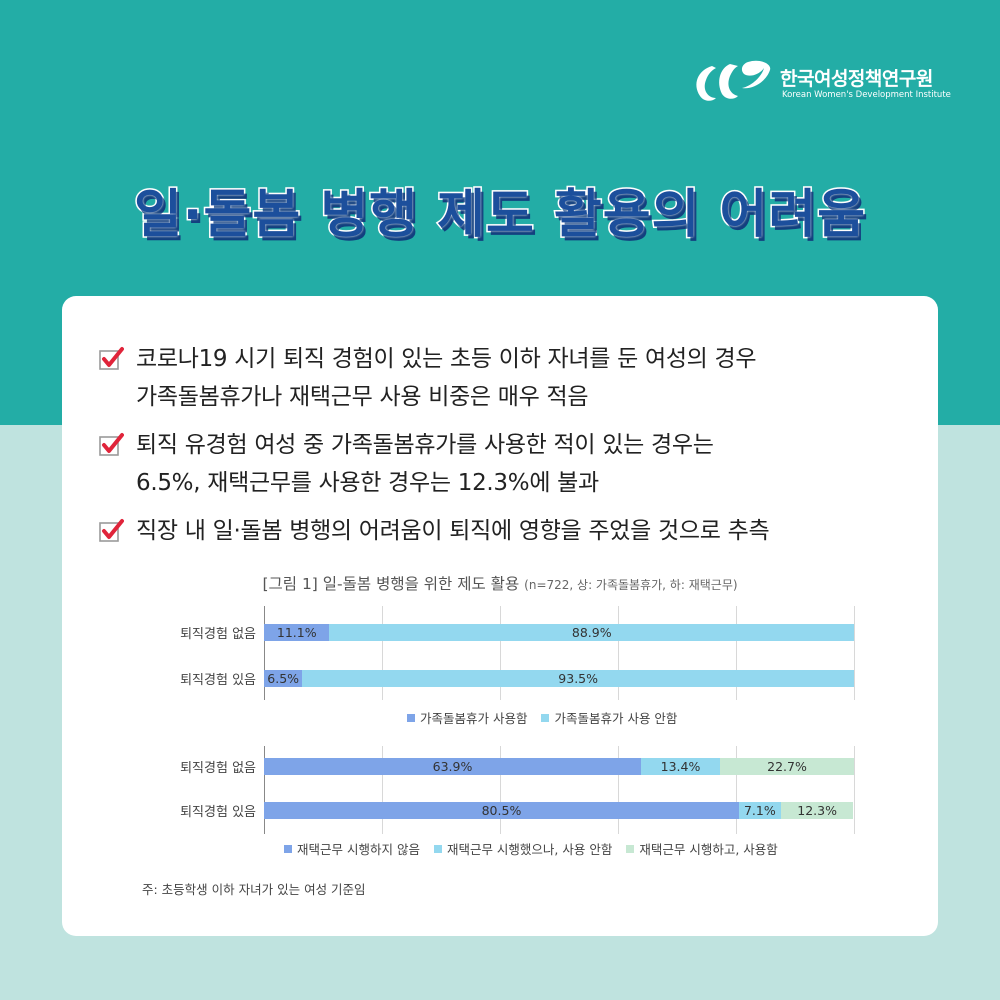  I want to click on bar-segment: 88.9%, so click(591, 632).